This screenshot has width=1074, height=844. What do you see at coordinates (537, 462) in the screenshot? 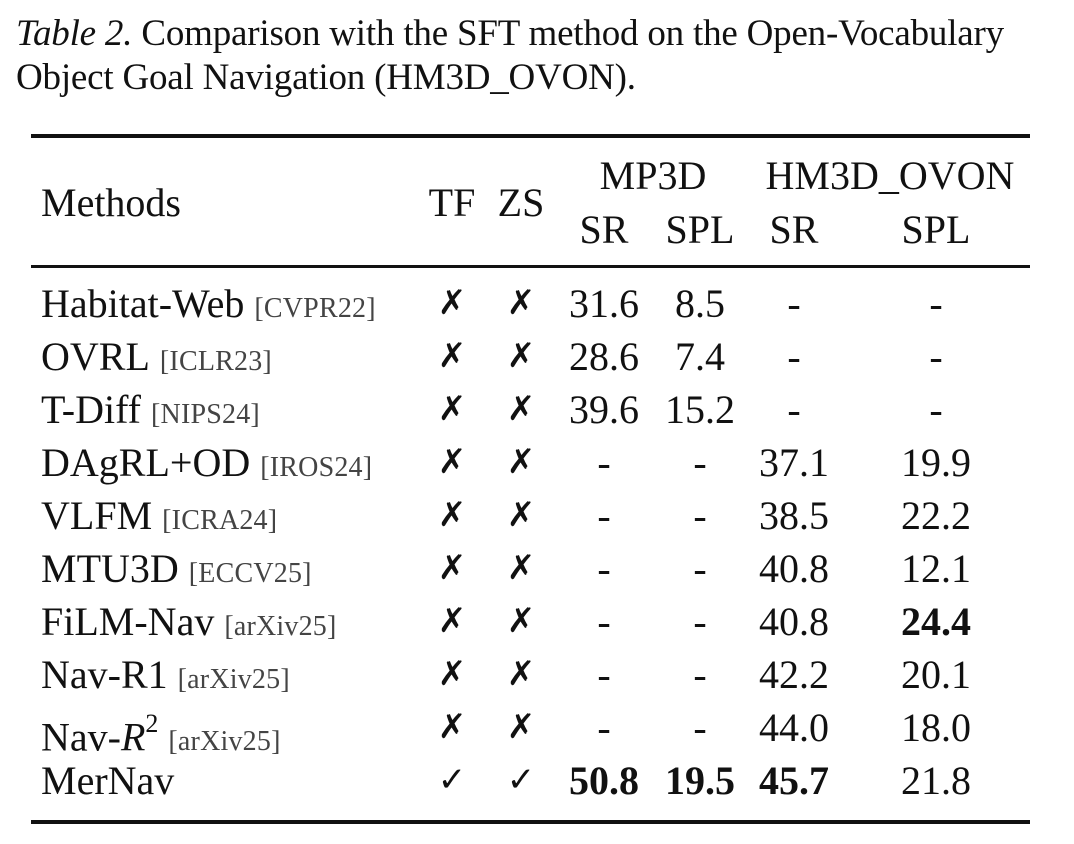
I see `table-row: DAgRL+OD [IROS24] ✗ ✗ - - 37.1 19.9` at bounding box center [537, 462].